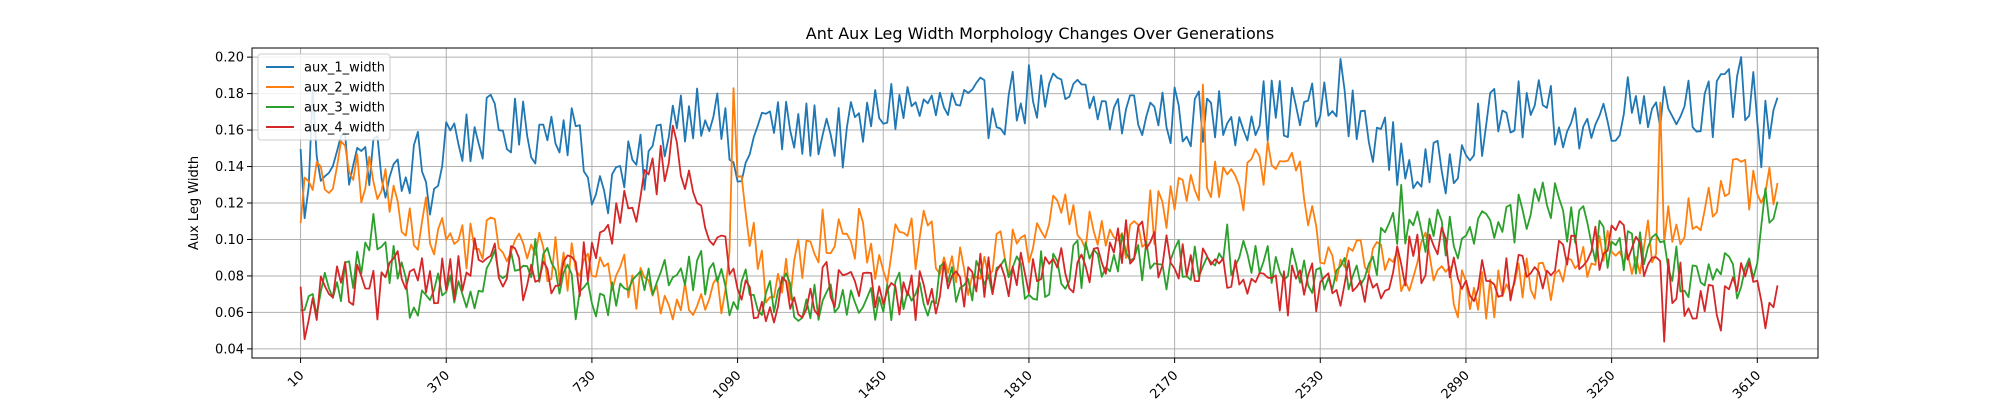  I want to click on y-tick-label: 0.12, so click(229, 204).